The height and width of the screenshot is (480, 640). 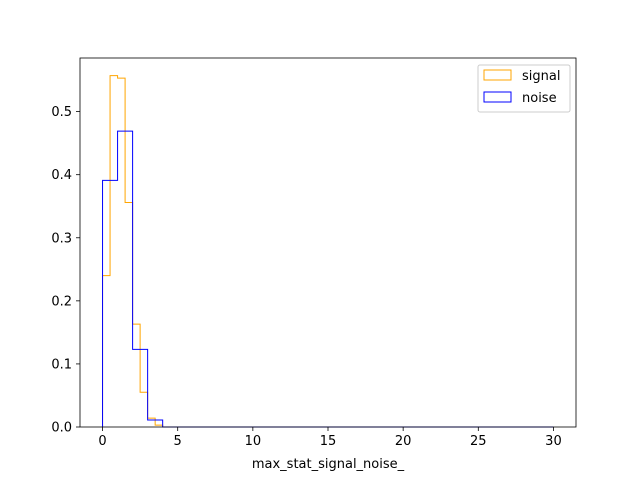 I want to click on legend-label-noise: noise, so click(x=539, y=98).